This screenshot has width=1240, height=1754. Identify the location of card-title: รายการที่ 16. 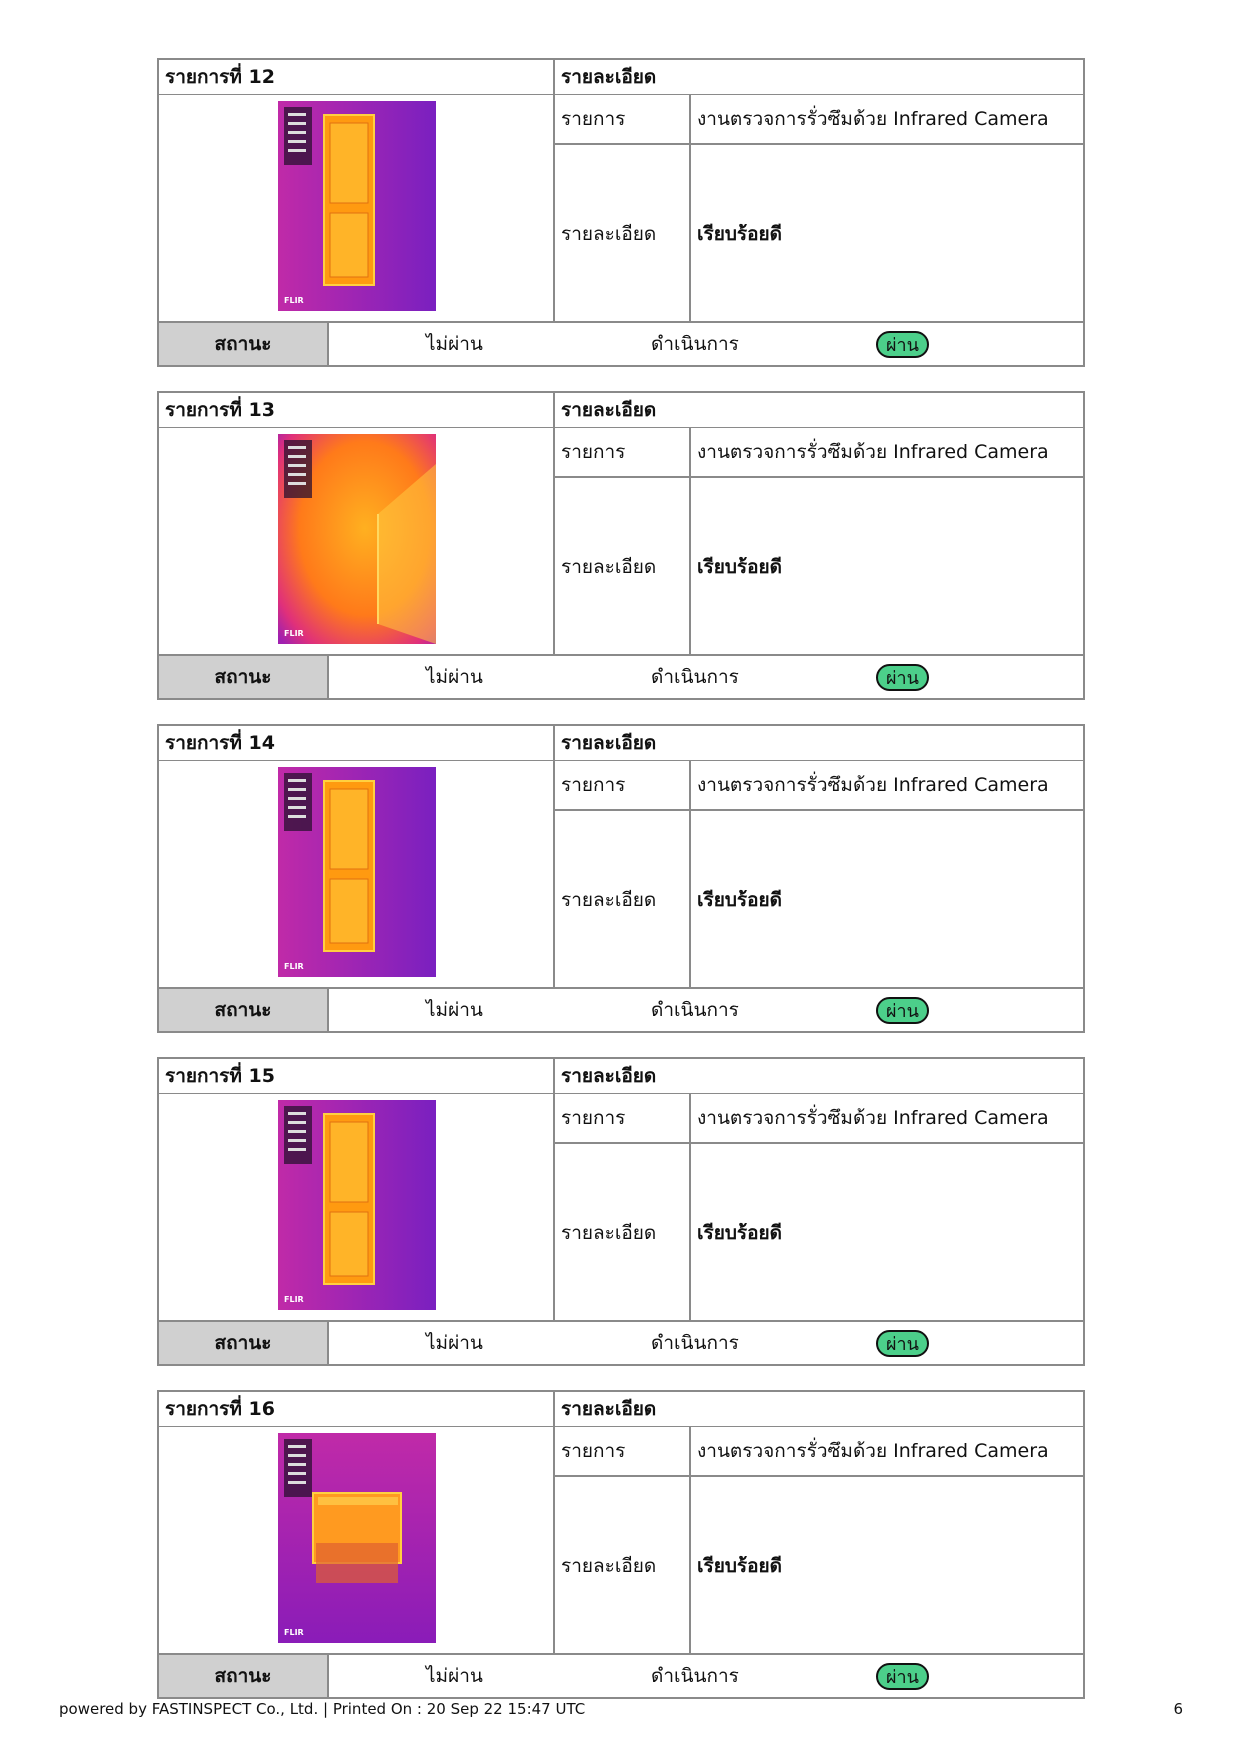
(357, 1409).